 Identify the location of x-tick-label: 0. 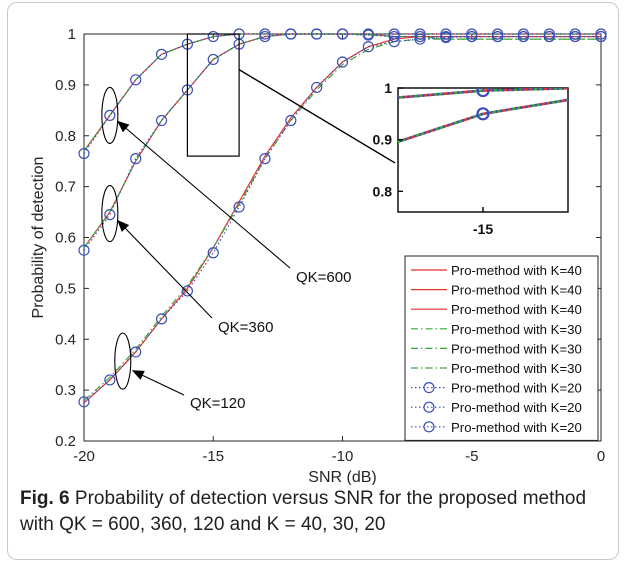
(601, 456).